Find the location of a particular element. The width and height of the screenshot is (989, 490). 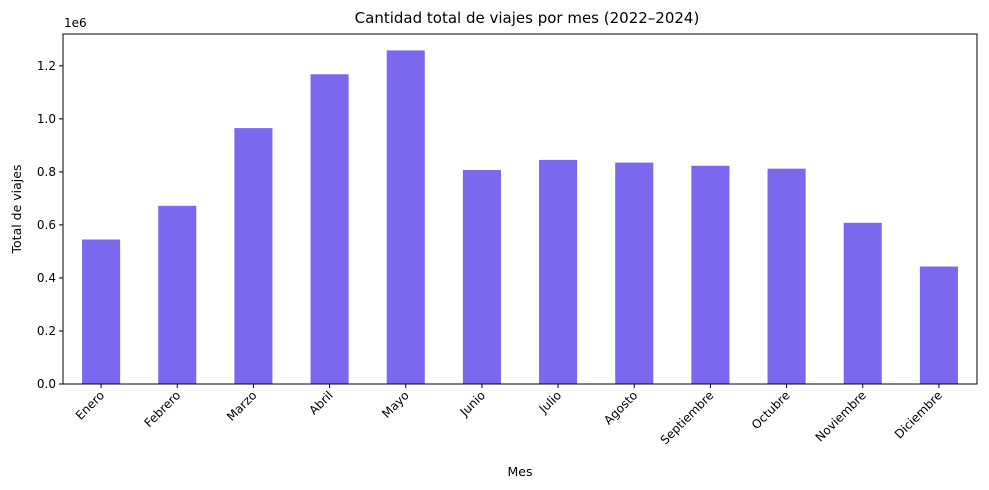

x-tick-label: Diciembre is located at coordinates (918, 414).